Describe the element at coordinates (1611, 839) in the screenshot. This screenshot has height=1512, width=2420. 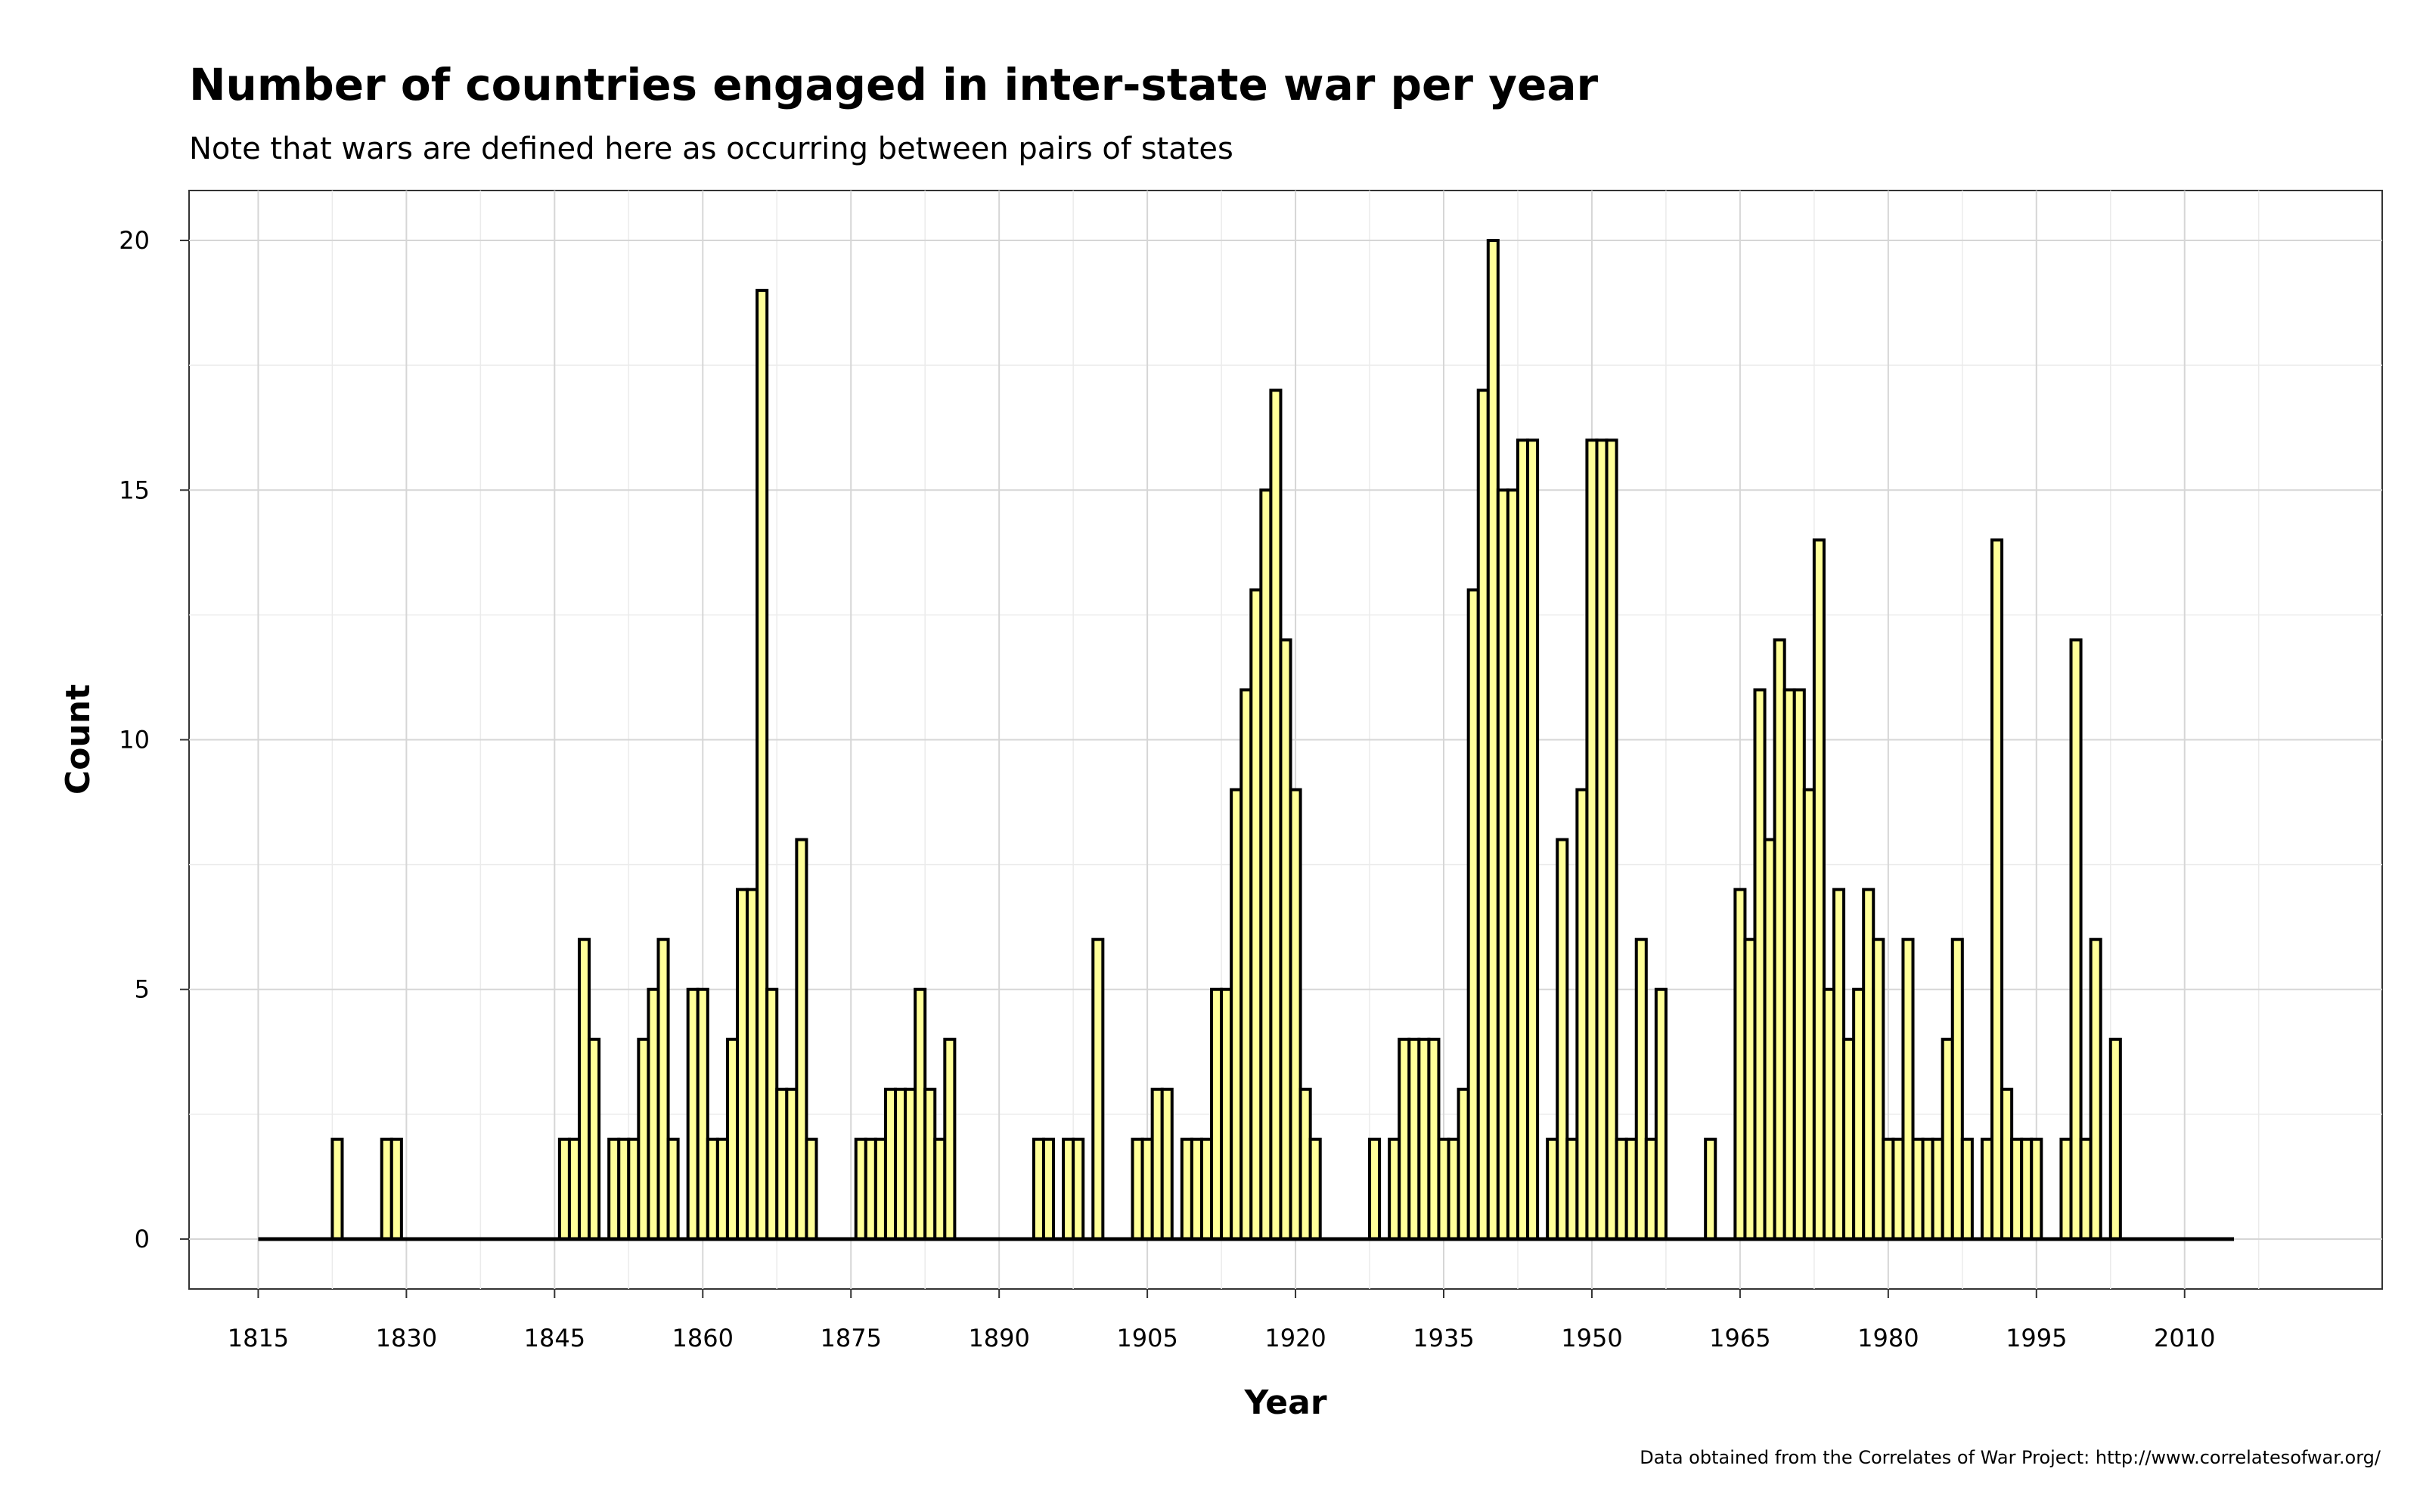
I see `bar-1952` at that location.